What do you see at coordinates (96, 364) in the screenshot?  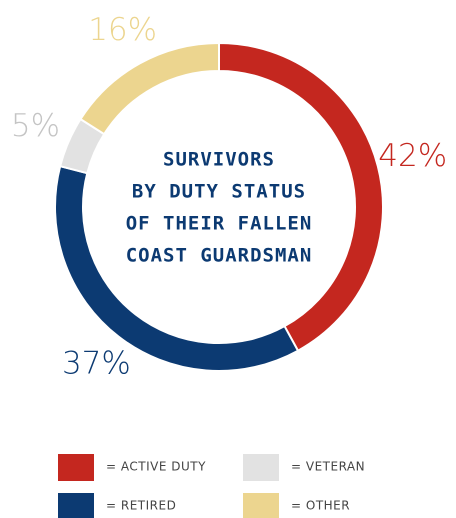 I see `data-label: 37%` at bounding box center [96, 364].